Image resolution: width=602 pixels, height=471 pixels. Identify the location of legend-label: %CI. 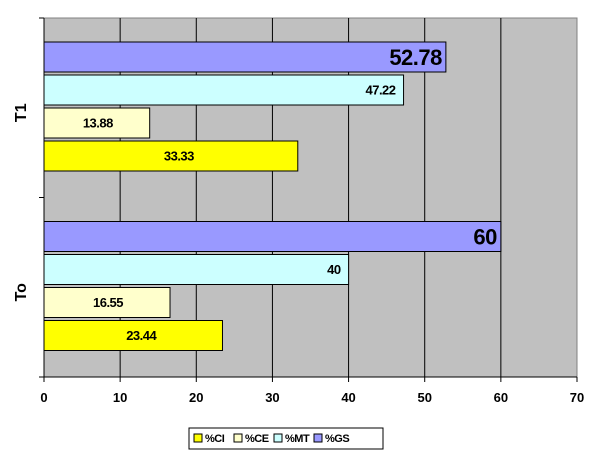
(215, 439).